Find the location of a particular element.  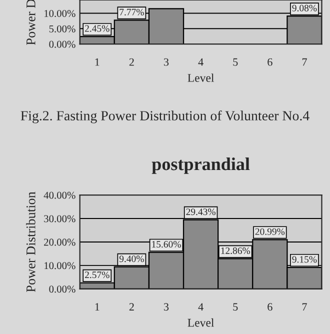

data-label: 2.57% is located at coordinates (97, 275).